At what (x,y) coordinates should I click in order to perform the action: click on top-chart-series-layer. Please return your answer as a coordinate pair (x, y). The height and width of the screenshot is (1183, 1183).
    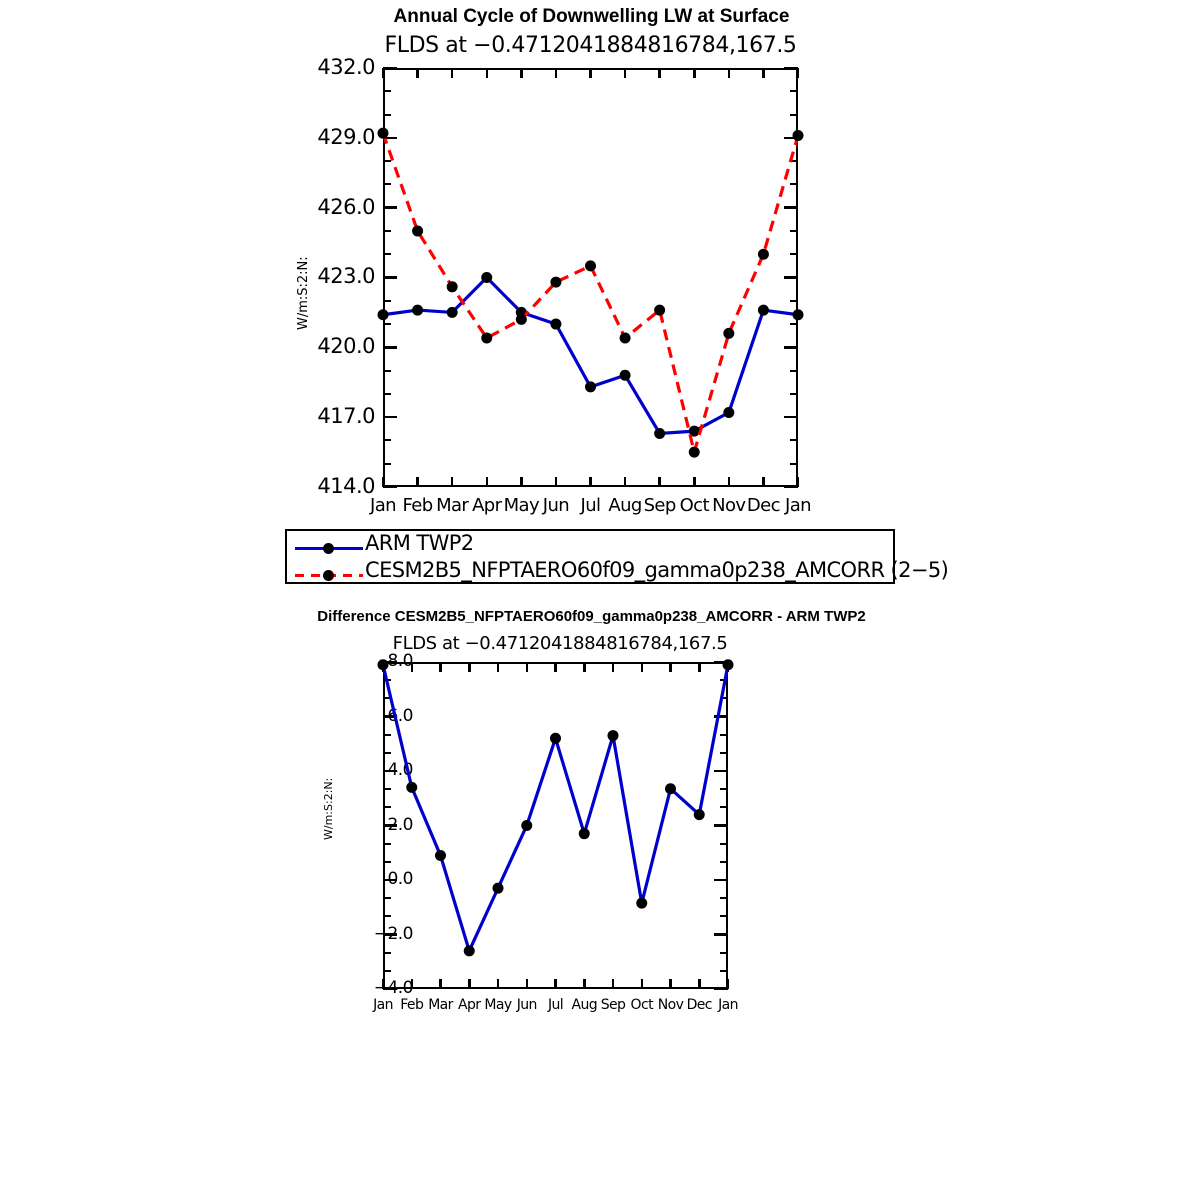
    Looking at the image, I should click on (590, 293).